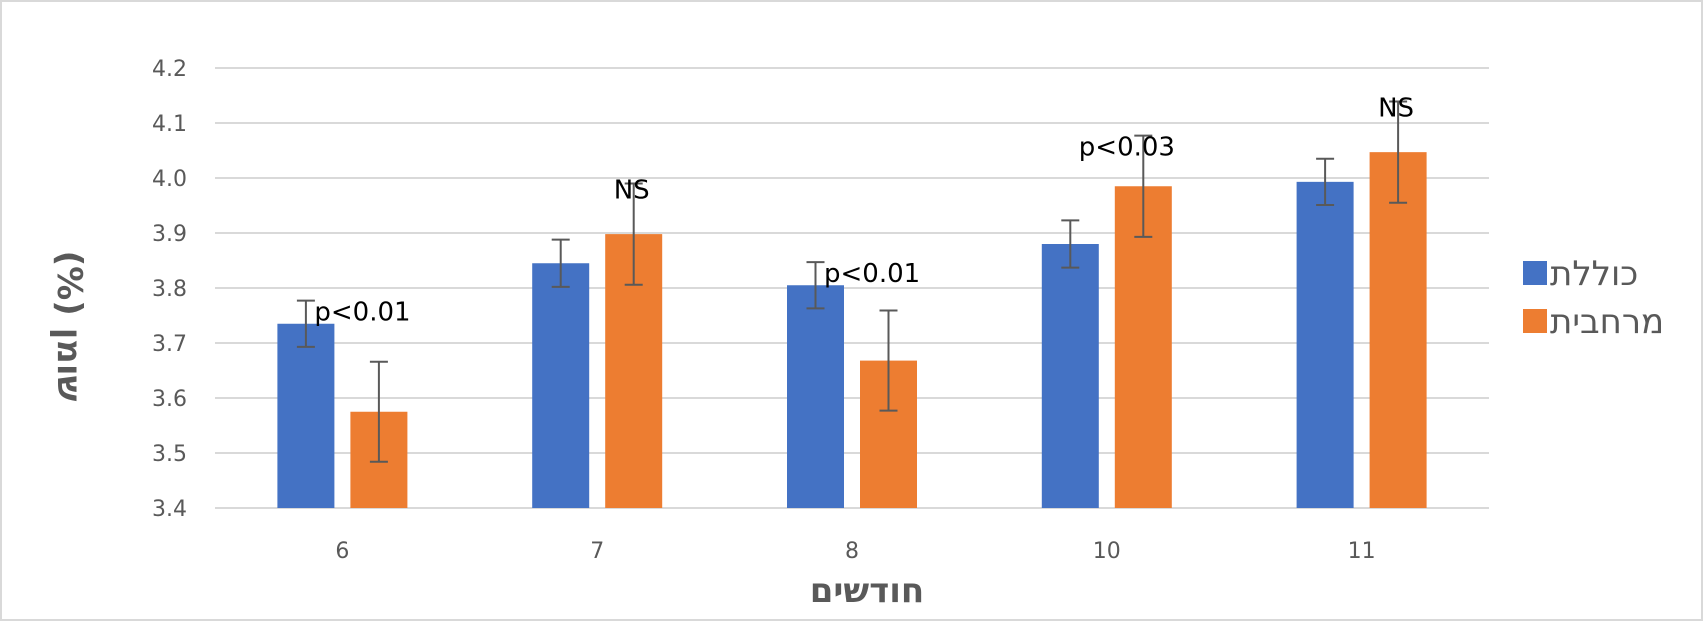 The width and height of the screenshot is (1703, 623). What do you see at coordinates (1396, 109) in the screenshot?
I see `annotation-11: NS` at bounding box center [1396, 109].